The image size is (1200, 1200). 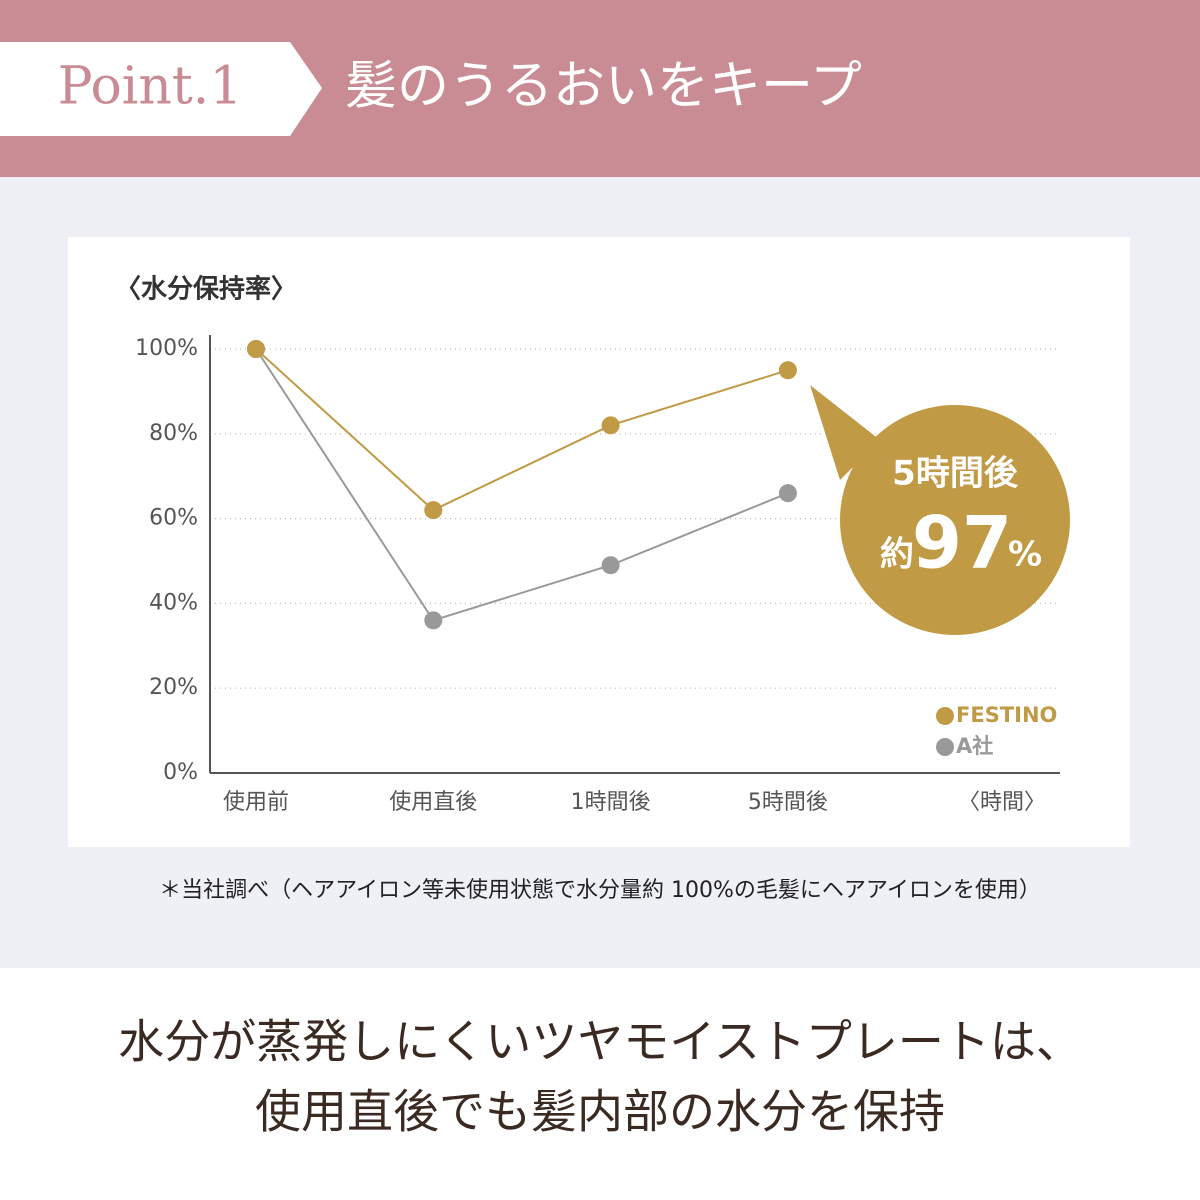 What do you see at coordinates (173, 518) in the screenshot?
I see `y-tick-label: 60%` at bounding box center [173, 518].